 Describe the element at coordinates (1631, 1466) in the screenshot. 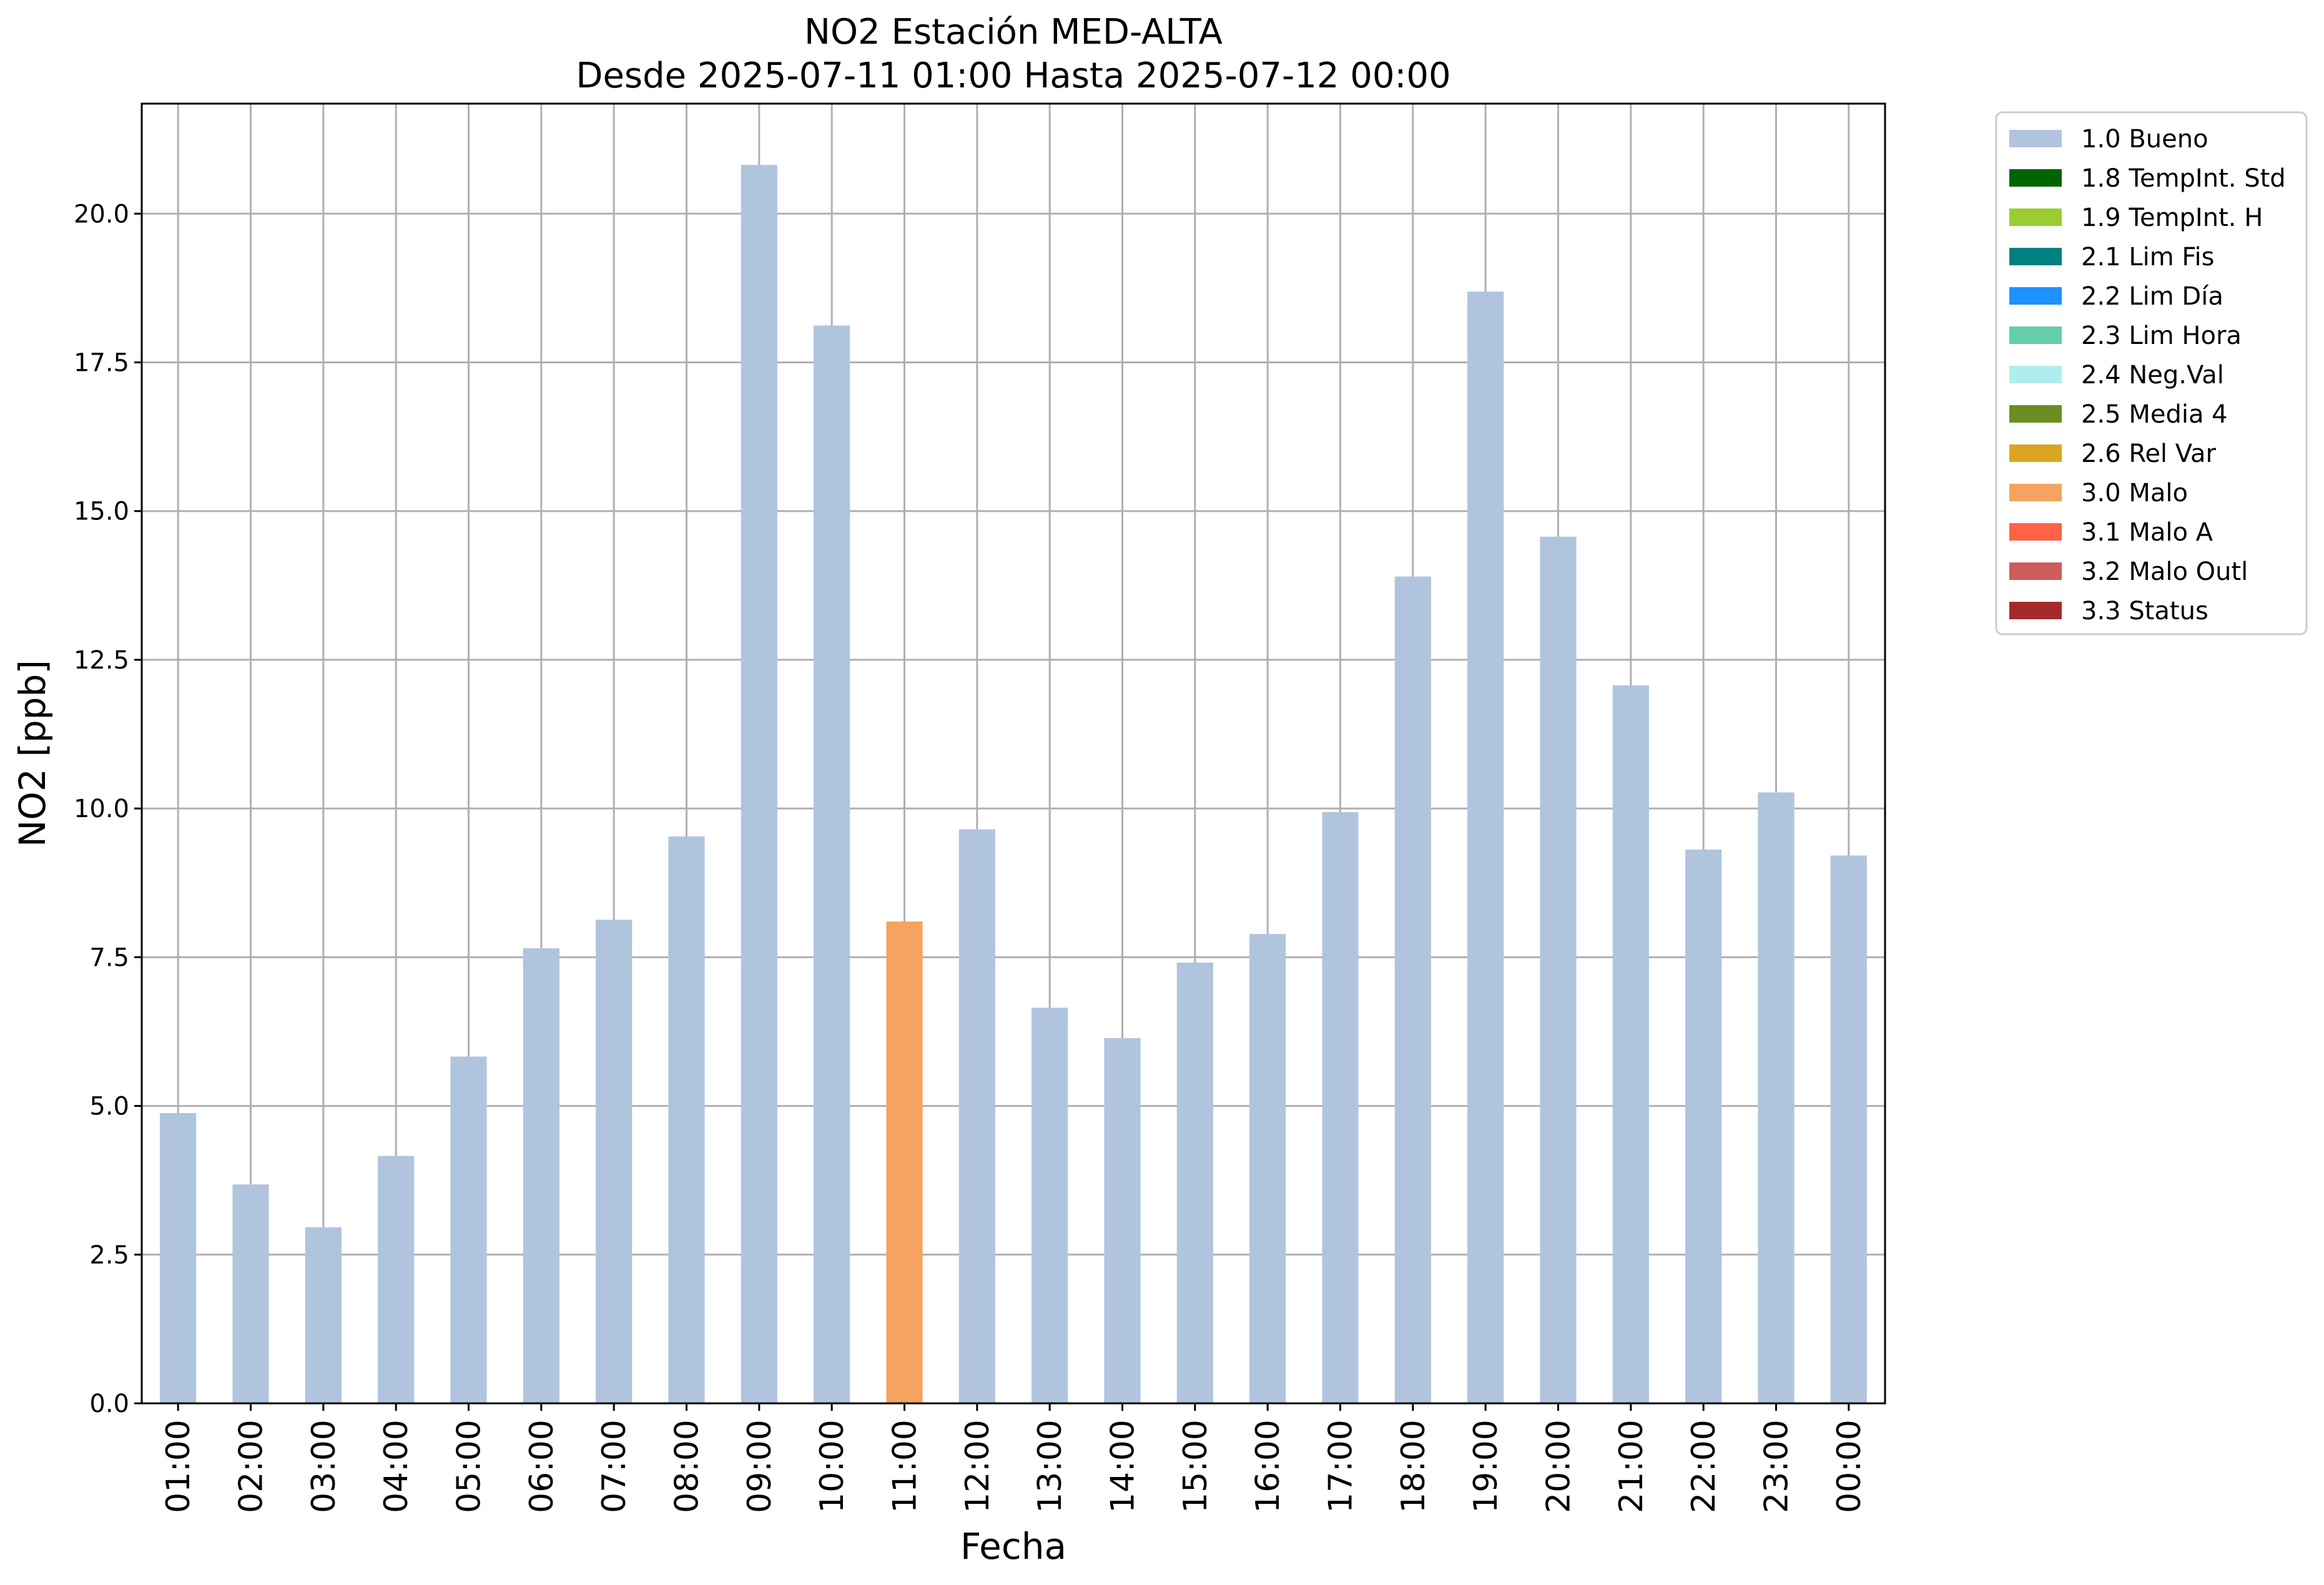

I see `x-tick-label: 21:00` at that location.